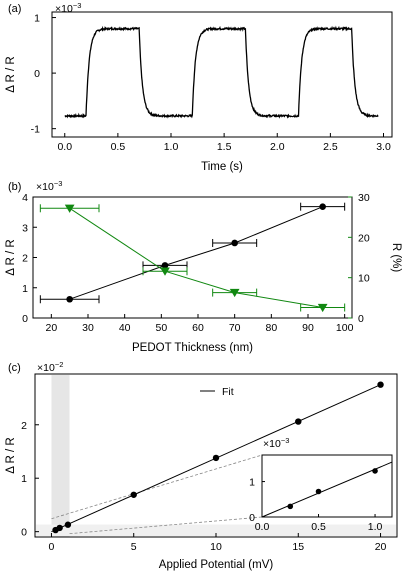 Image resolution: width=405 pixels, height=576 pixels. Describe the element at coordinates (49, 186) in the screenshot. I see `panel-b-multiplier: ×10⁻³` at that location.